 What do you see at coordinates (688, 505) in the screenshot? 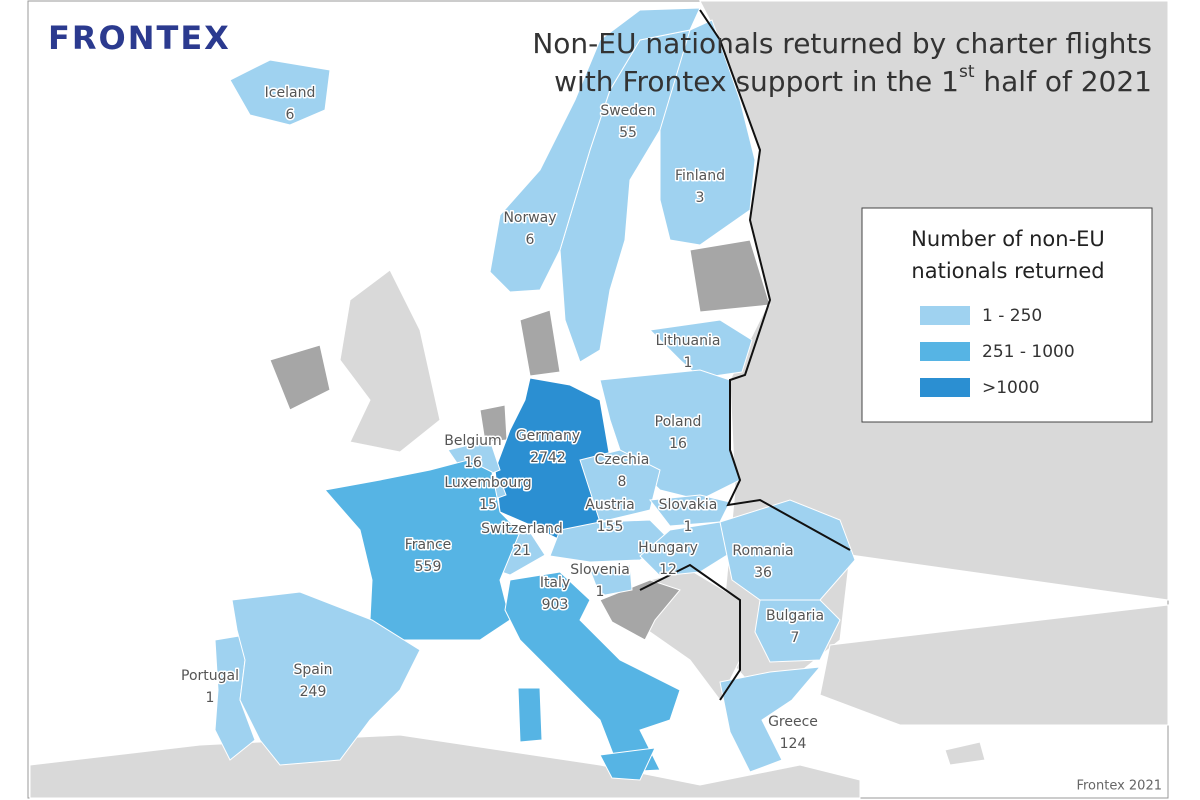
I see `country-name: Slovakia` at bounding box center [688, 505].